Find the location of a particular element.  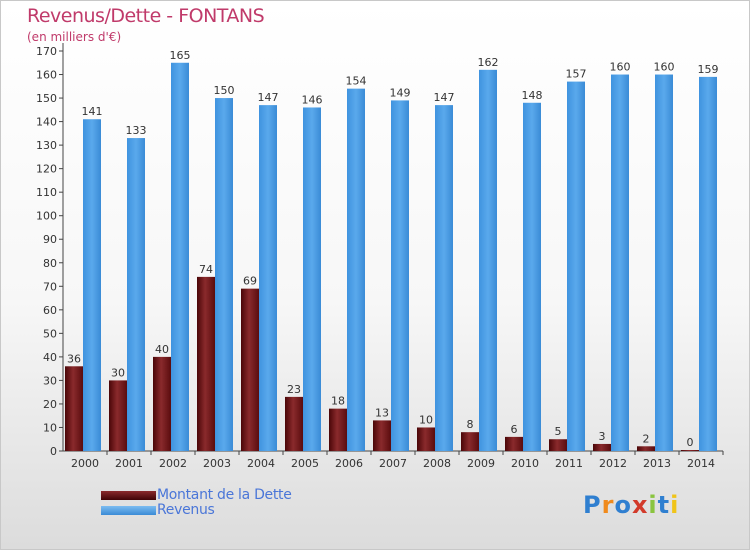

y-tick-label: 10 is located at coordinates (50, 427).